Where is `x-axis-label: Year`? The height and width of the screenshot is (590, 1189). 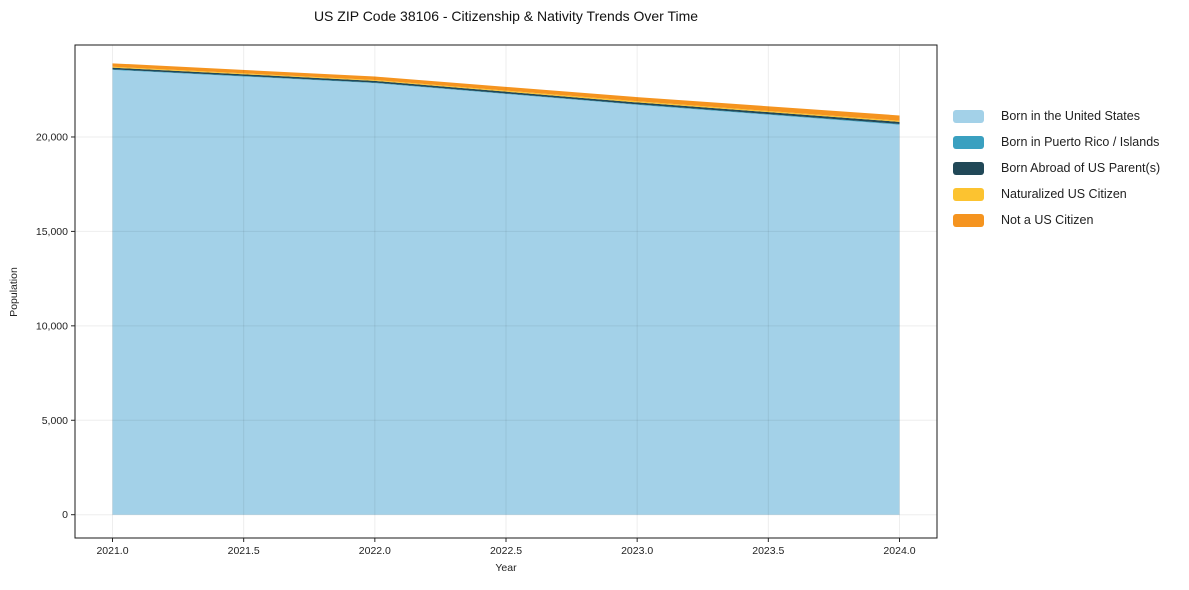
x-axis-label: Year is located at coordinates (506, 568).